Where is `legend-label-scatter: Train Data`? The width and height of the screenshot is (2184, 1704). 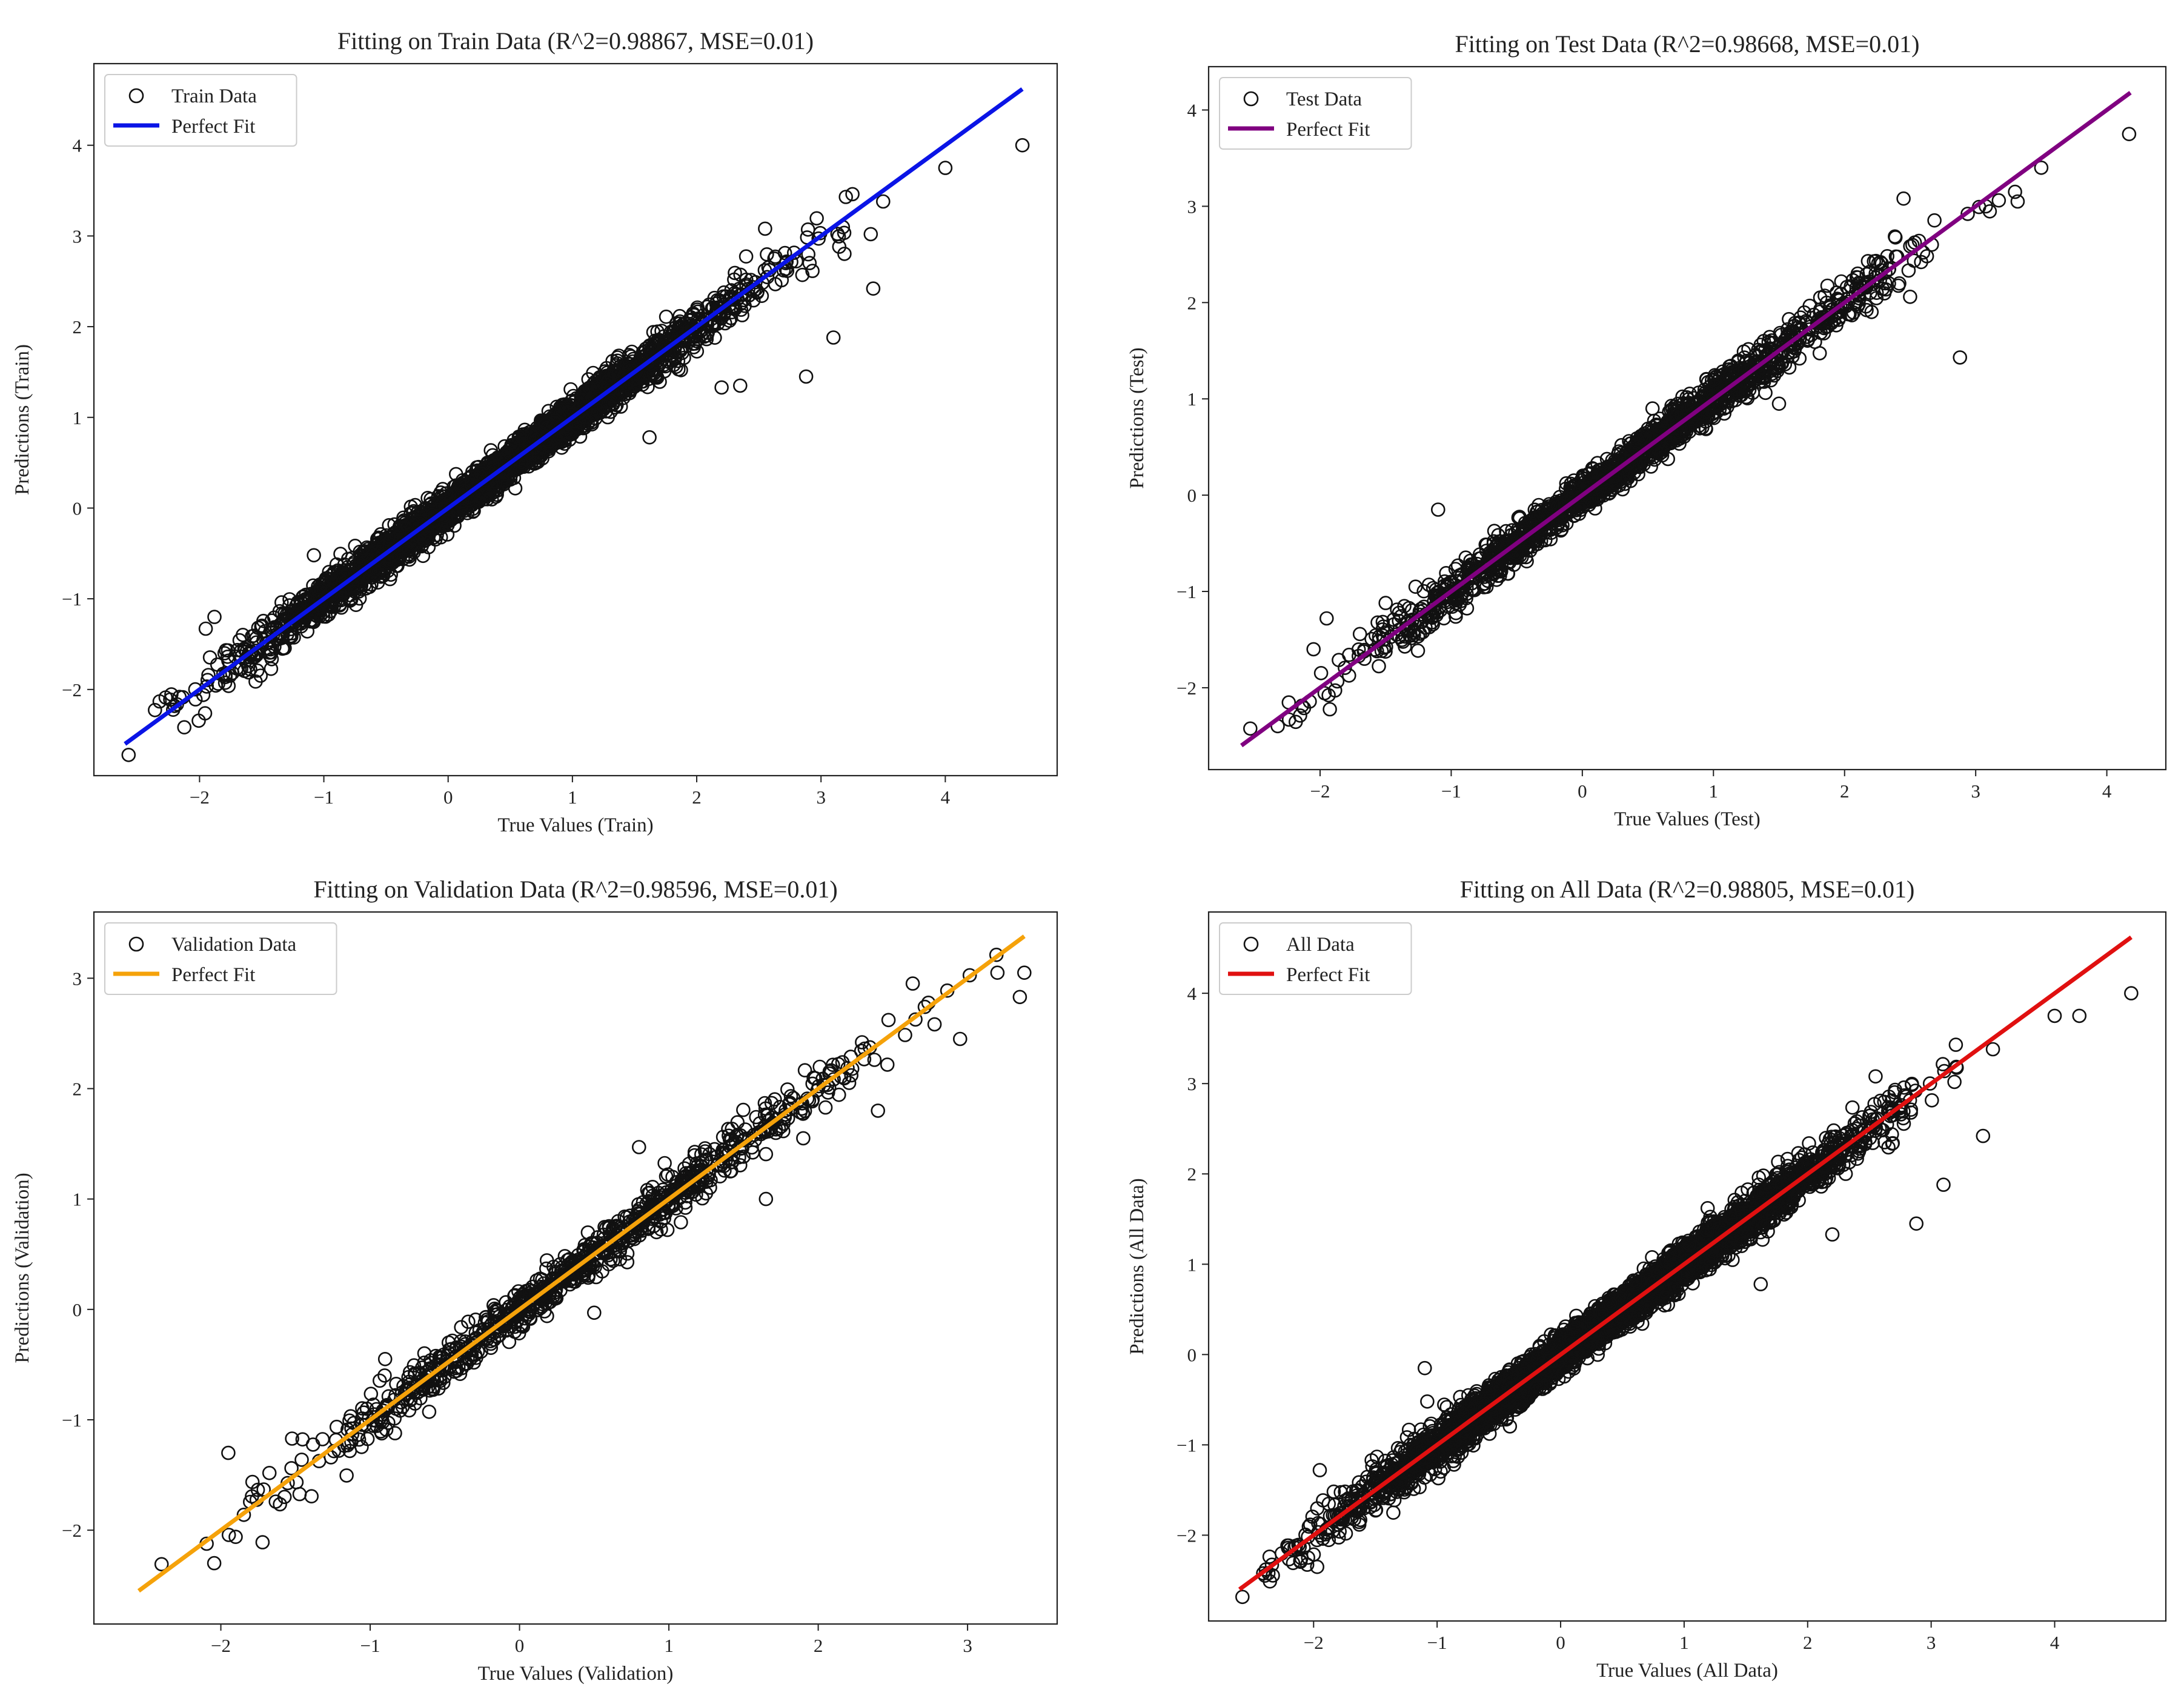
legend-label-scatter: Train Data is located at coordinates (214, 96).